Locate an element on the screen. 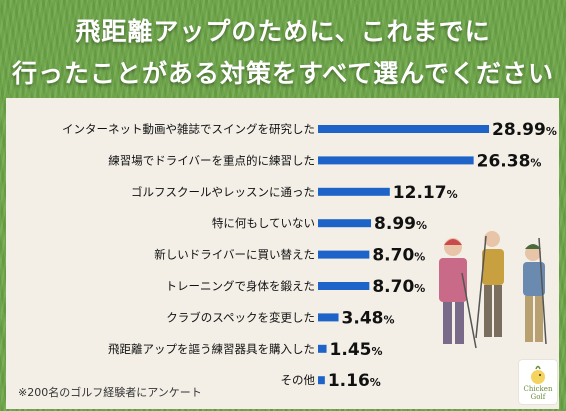  golfer-illustration is located at coordinates (493, 290).